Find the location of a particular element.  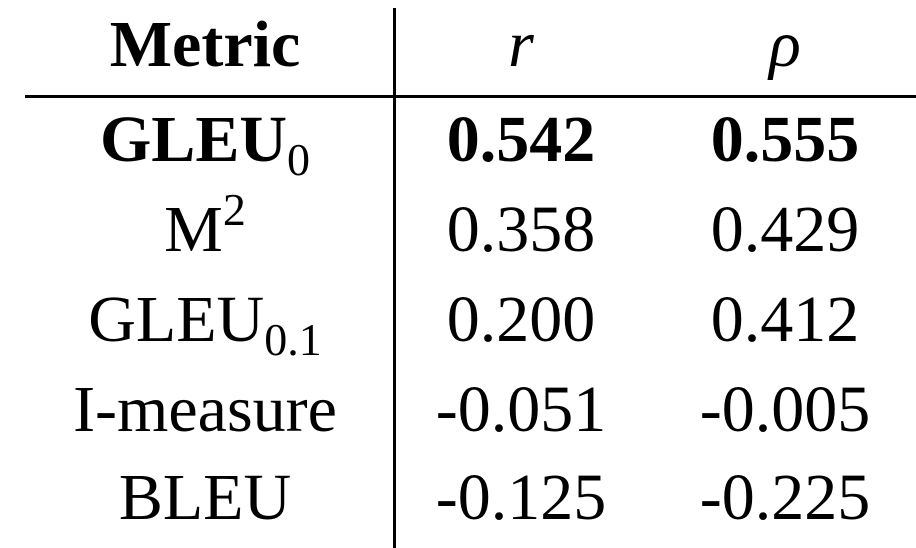

row-r-value: -0.125 is located at coordinates (521, 497).